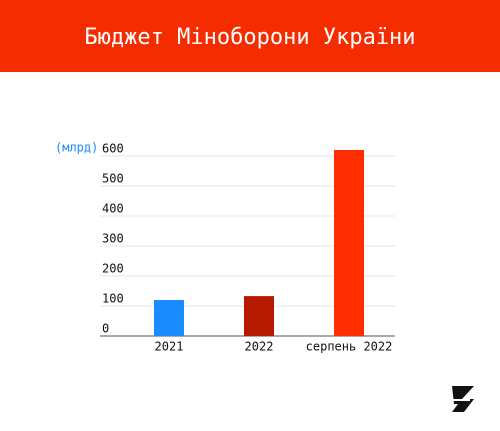  What do you see at coordinates (169, 347) in the screenshot?
I see `x-tick-label: 2021` at bounding box center [169, 347].